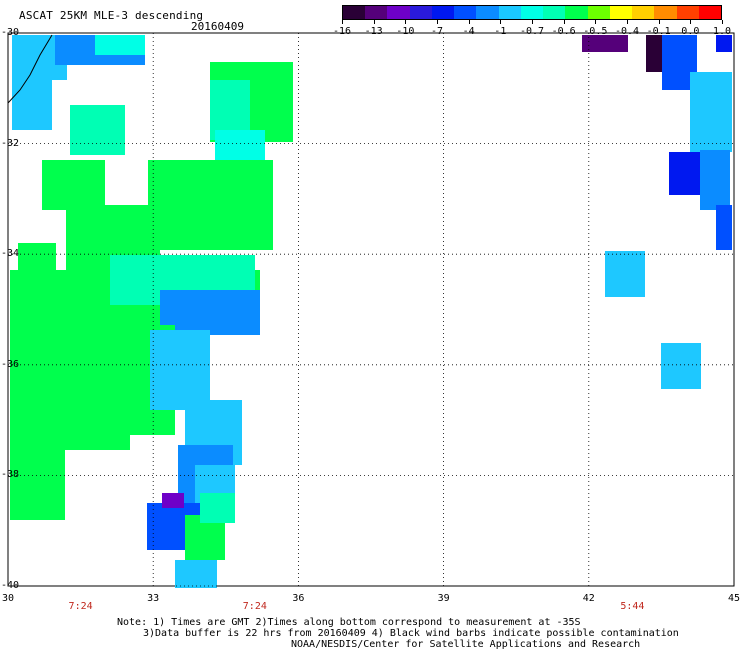 The width and height of the screenshot is (740, 650). Describe the element at coordinates (405, 31) in the screenshot. I see `color-scale-label: -10` at that location.